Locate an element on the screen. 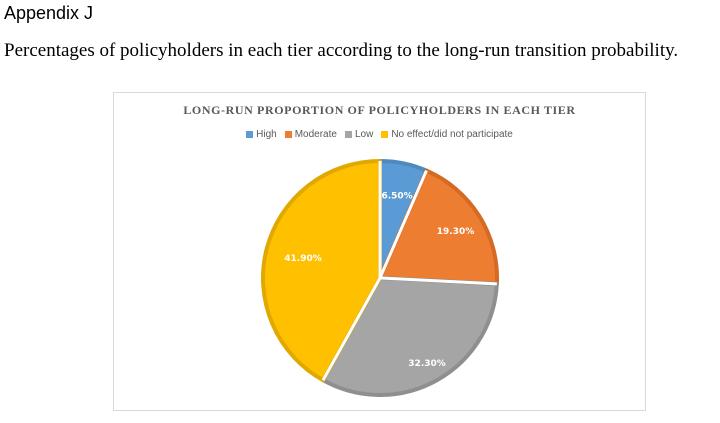 The image size is (720, 423). legend-label-low: Low is located at coordinates (364, 134).